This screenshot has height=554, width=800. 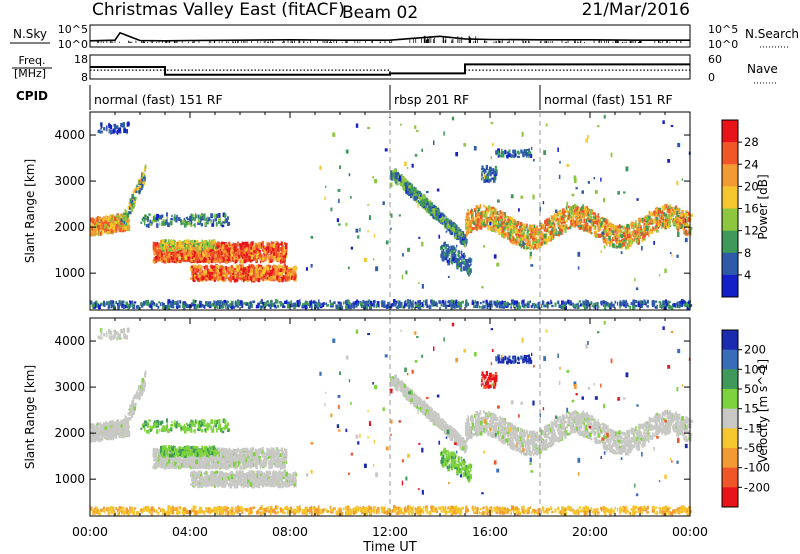 I want to click on cpid-segment-label: rbsp 201 RF, so click(x=431, y=99).